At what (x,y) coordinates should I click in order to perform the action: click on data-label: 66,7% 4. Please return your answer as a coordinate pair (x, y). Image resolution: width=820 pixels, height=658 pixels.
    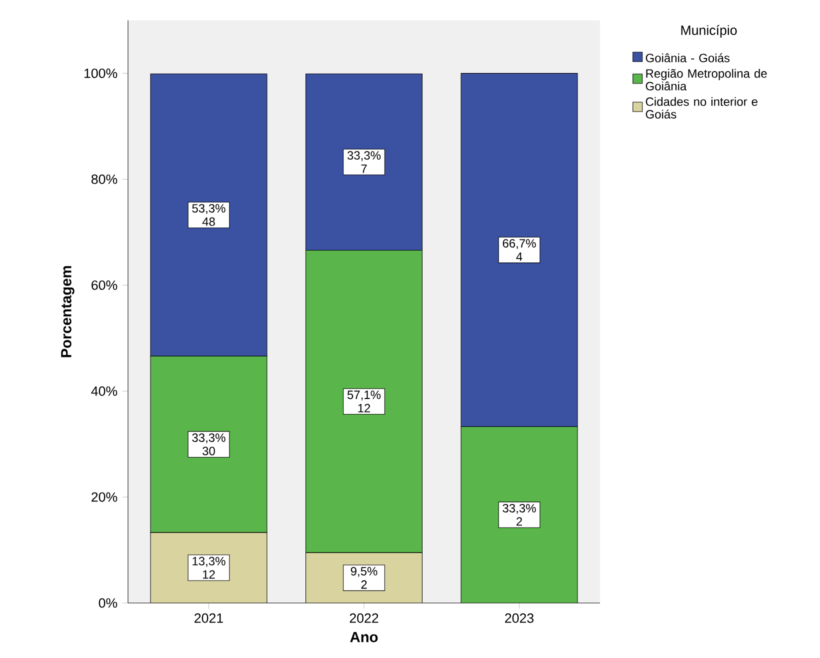
    Looking at the image, I should click on (519, 250).